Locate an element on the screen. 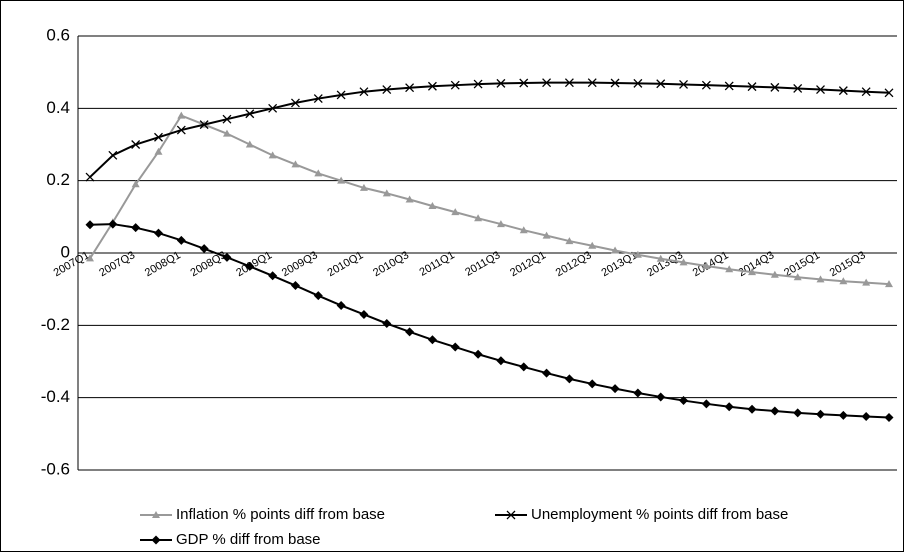 The image size is (905, 553). y-tick-label: -0.2 is located at coordinates (55, 324).